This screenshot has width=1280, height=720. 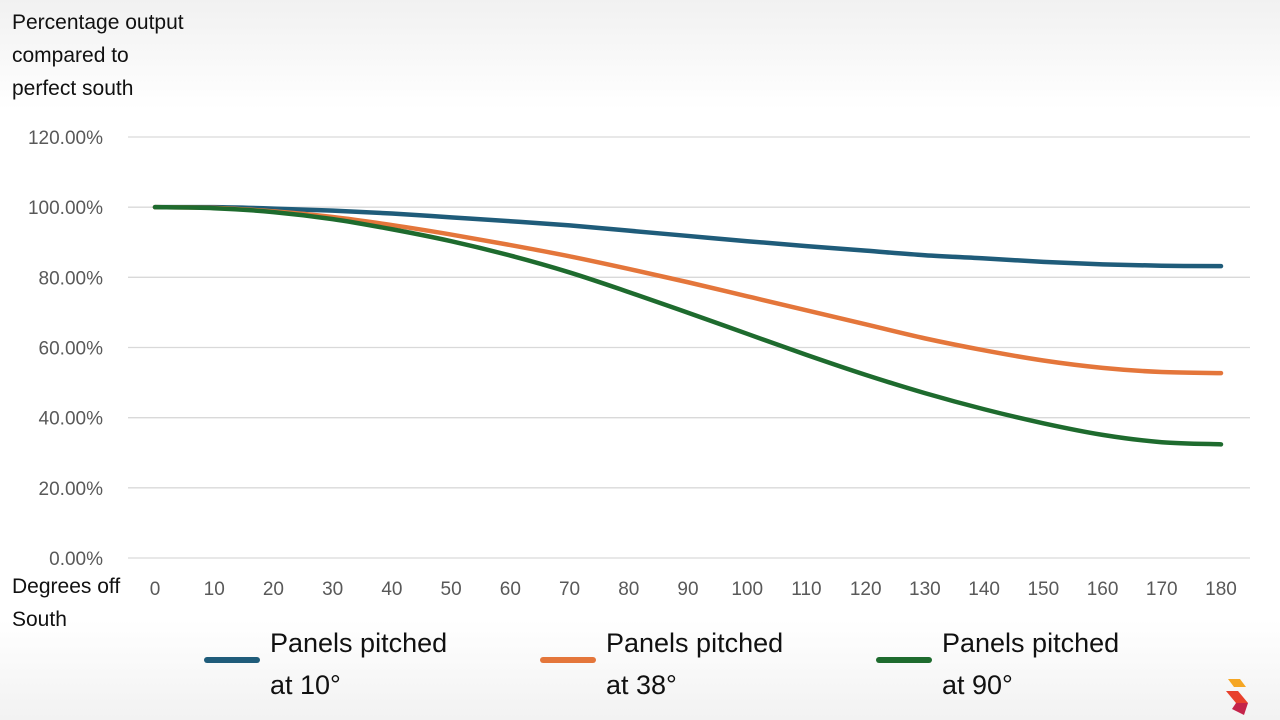 I want to click on logo-shape-middle, so click(x=1237, y=697).